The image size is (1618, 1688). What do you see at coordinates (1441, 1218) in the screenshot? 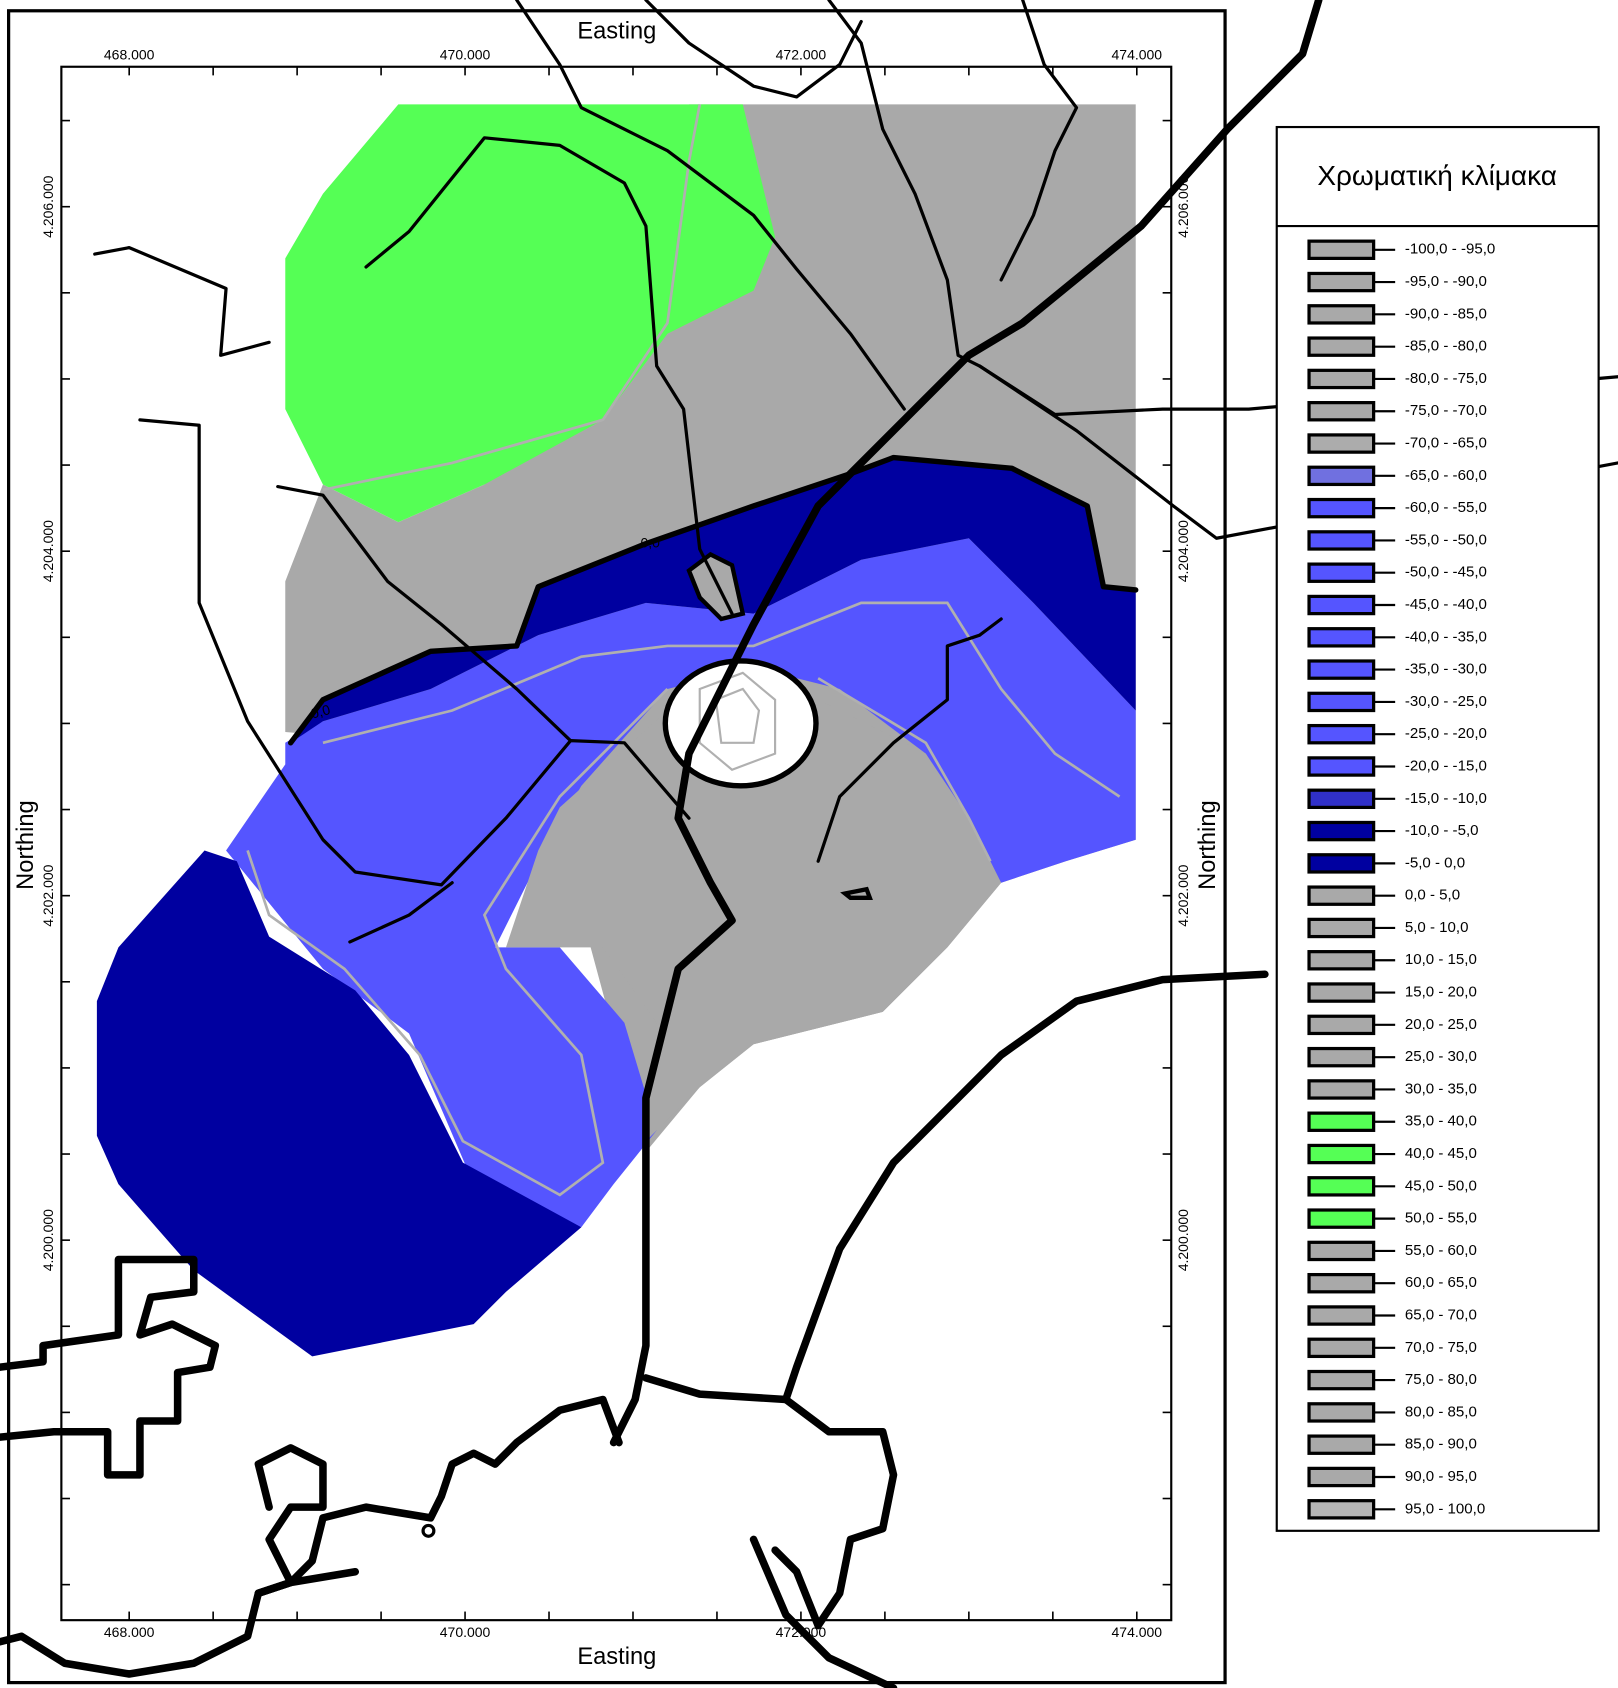
I see `legend-label: 50,0 - 55,0` at bounding box center [1441, 1218].